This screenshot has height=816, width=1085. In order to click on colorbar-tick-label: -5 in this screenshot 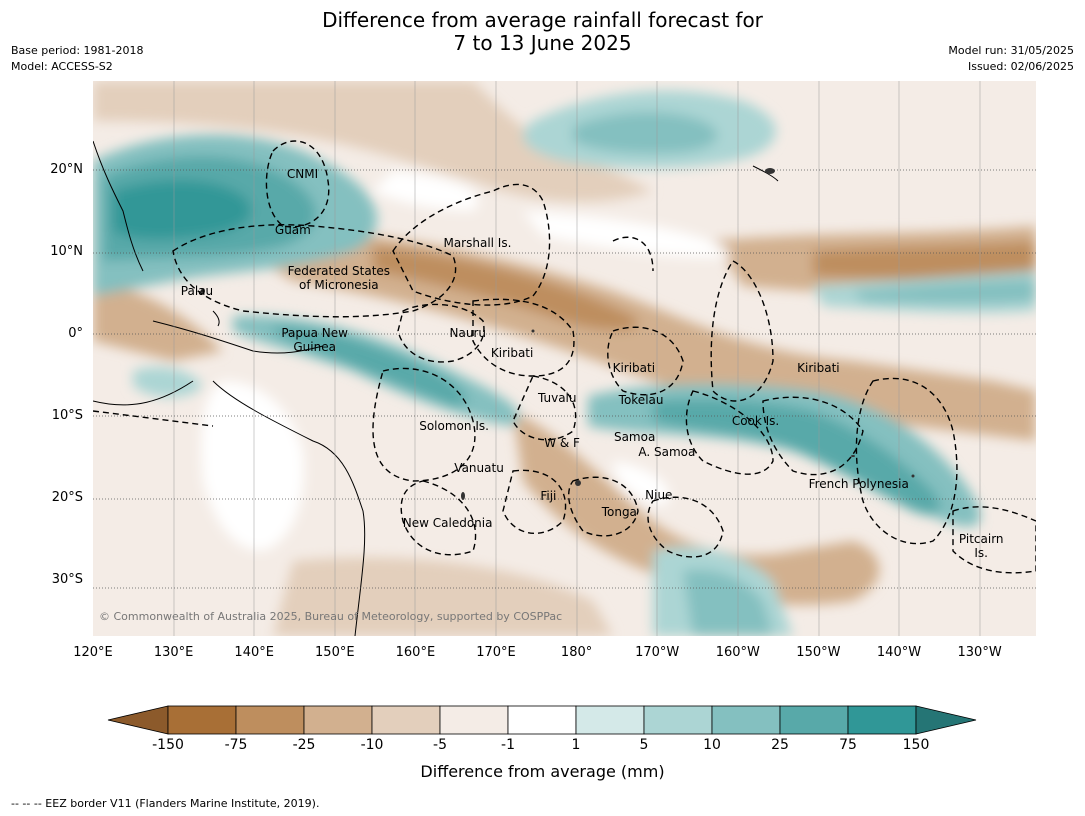, I will do `click(440, 745)`.